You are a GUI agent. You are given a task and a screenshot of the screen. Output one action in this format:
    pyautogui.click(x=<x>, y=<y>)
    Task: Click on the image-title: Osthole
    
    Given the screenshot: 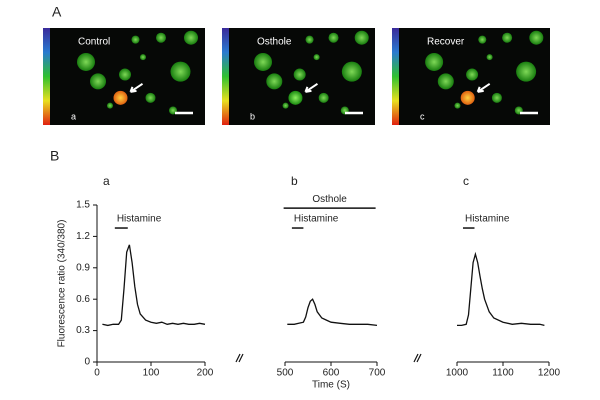 What is the action you would take?
    pyautogui.click(x=274, y=42)
    